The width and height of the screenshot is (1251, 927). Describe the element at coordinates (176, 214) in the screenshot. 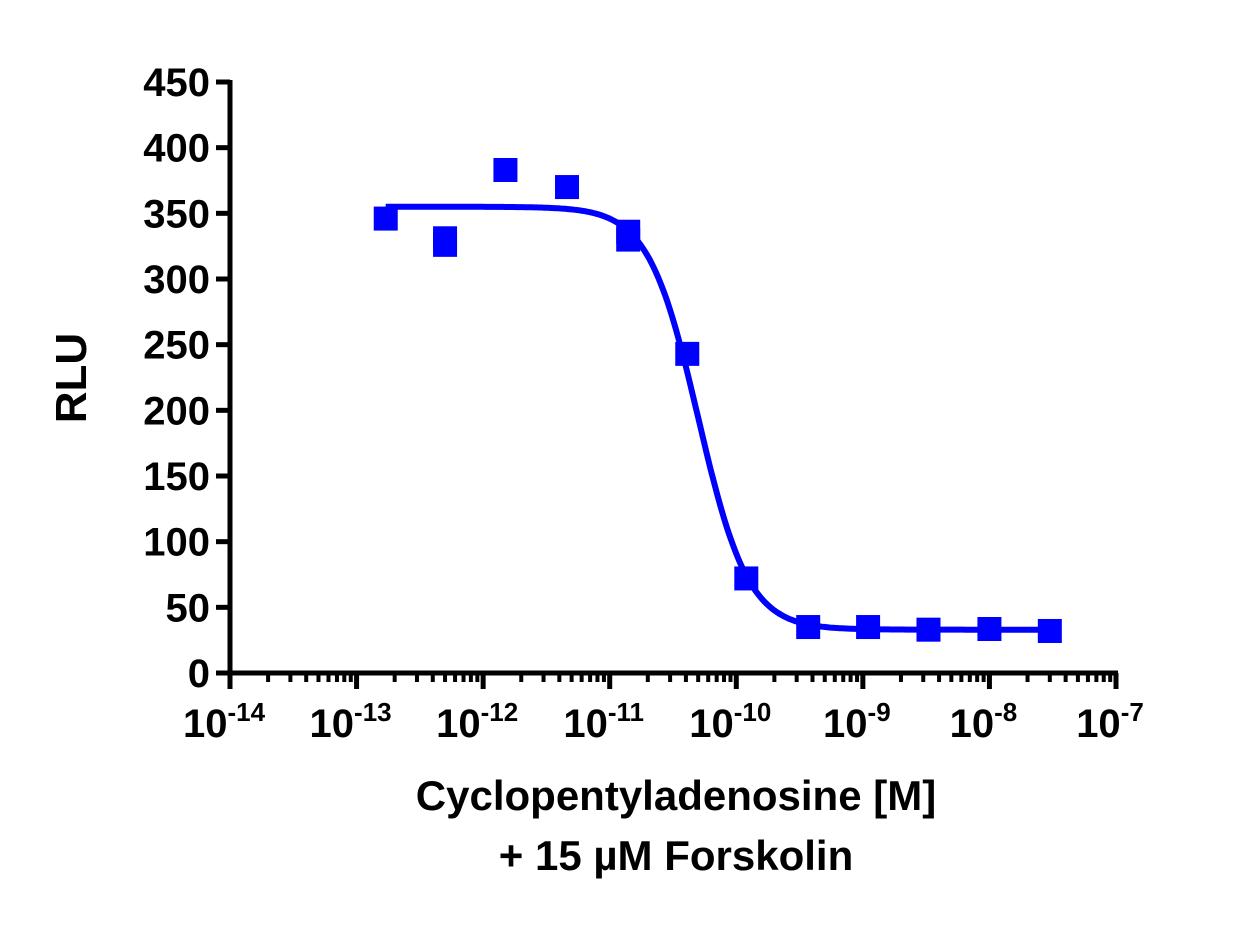

I see `y-tick-label: 350` at that location.